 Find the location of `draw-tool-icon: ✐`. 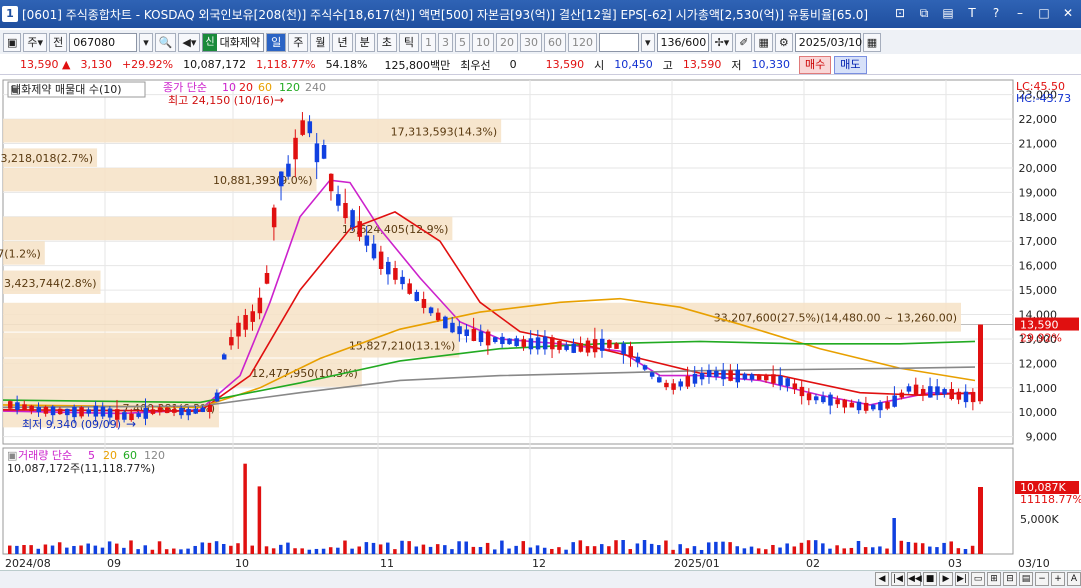

draw-tool-icon: ✐ is located at coordinates (744, 42).